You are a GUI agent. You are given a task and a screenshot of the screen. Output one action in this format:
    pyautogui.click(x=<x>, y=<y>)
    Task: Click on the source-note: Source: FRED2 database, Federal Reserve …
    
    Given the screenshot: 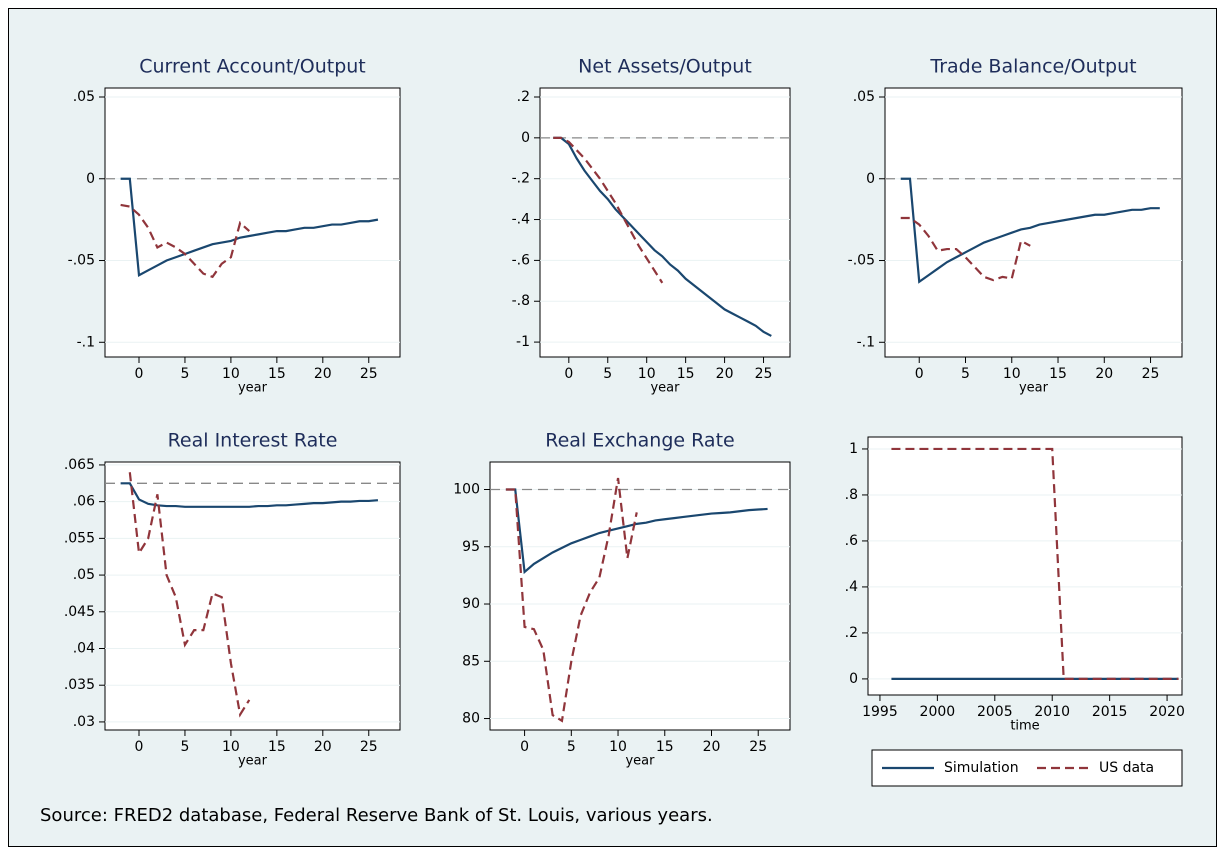 What is the action you would take?
    pyautogui.click(x=376, y=815)
    